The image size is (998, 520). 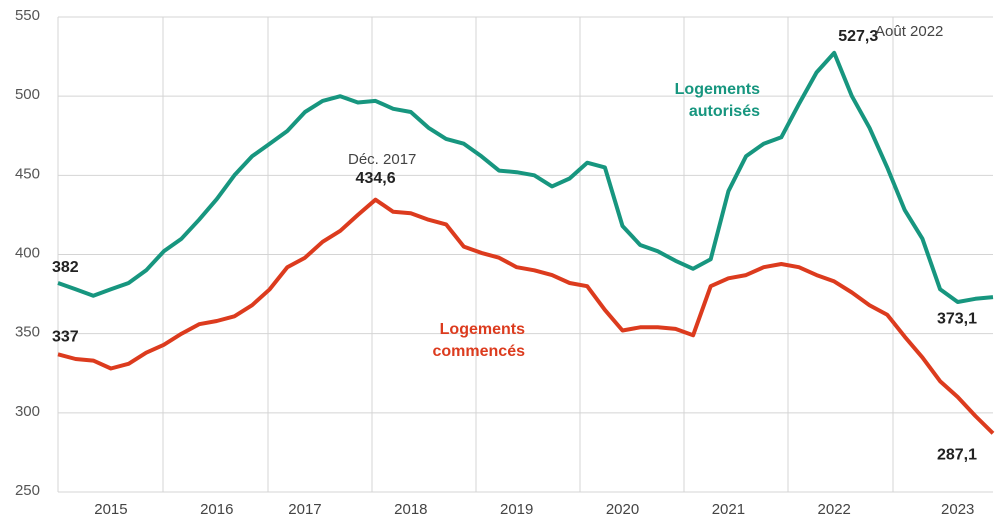 I want to click on series-label: Logements autorisés, so click(x=717, y=100).